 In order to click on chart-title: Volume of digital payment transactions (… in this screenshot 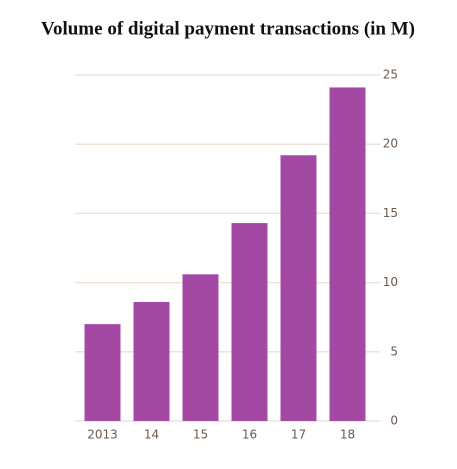, I will do `click(228, 28)`.